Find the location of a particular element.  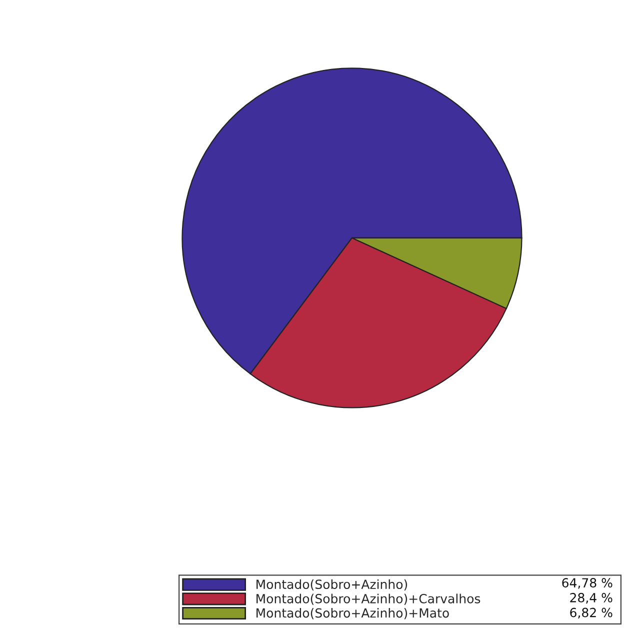

data-label: 64,78 % is located at coordinates (587, 583).